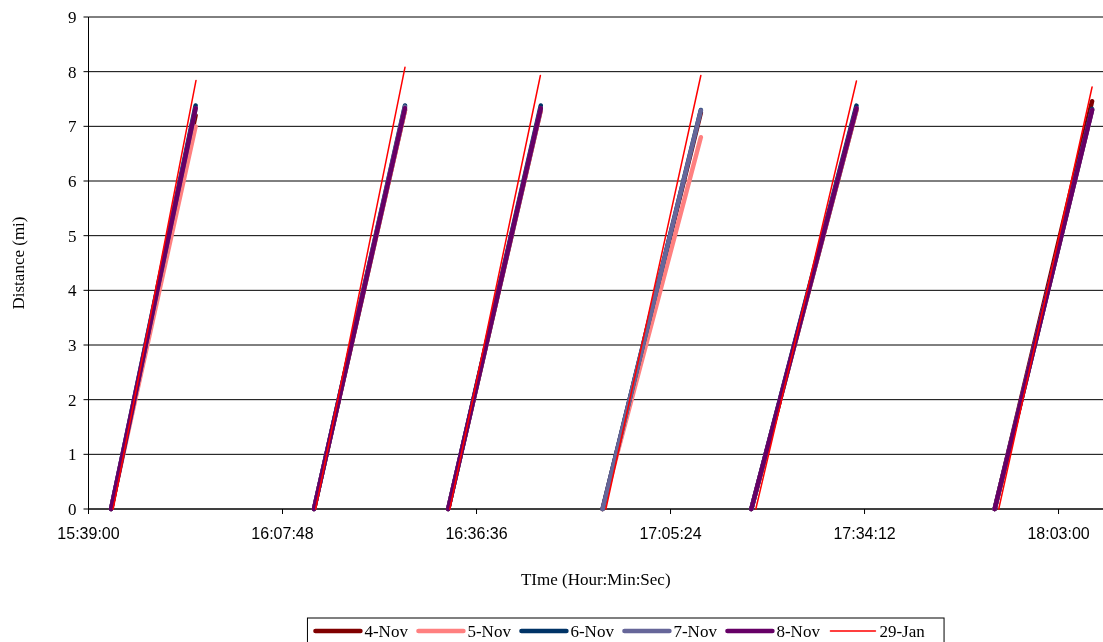  Describe the element at coordinates (595, 579) in the screenshot. I see `x-axis-title: TIme (Hour:Min:Sec)` at that location.